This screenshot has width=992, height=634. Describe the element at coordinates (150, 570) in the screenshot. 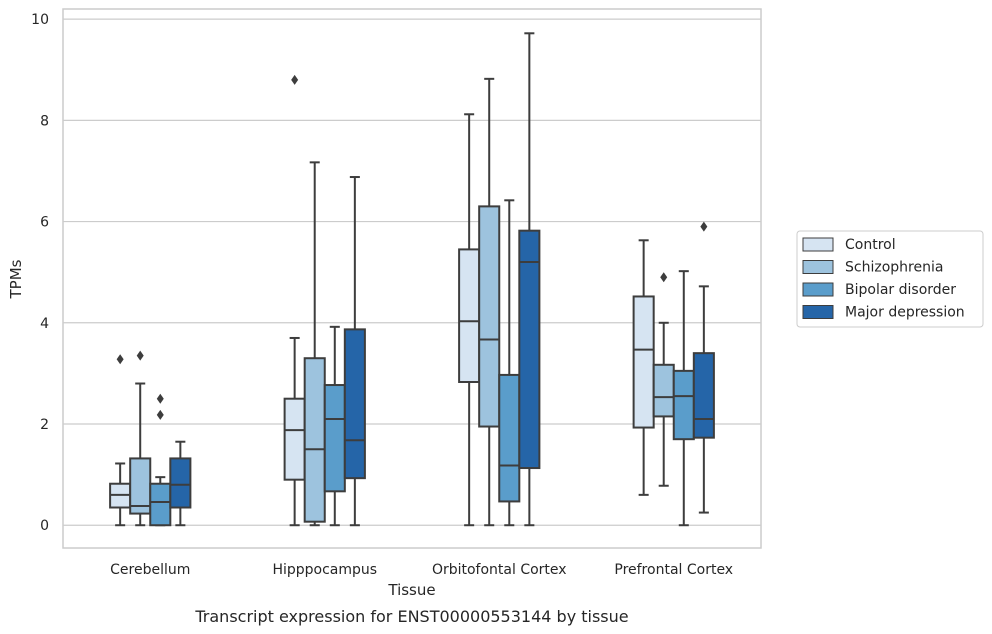

I see `x-tick-label: Cerebellum` at that location.